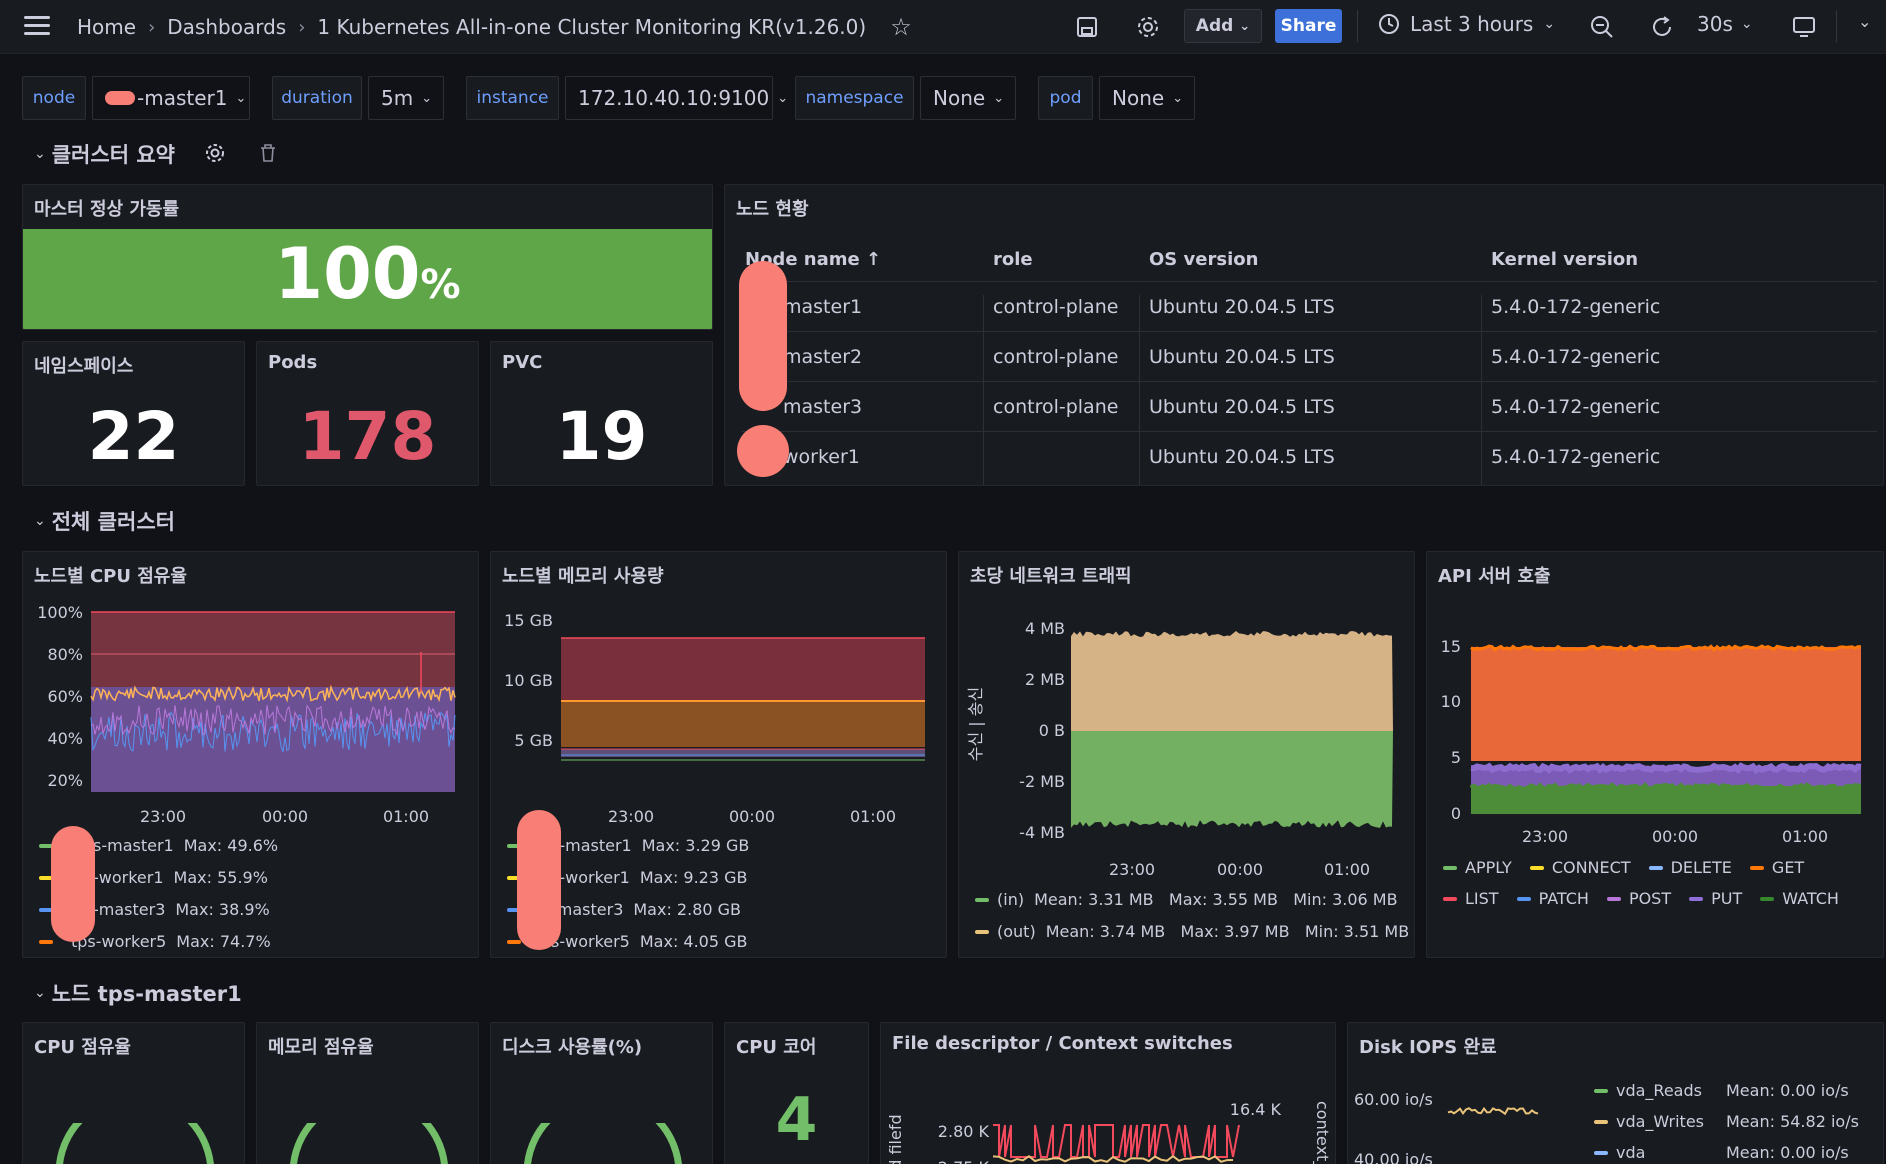  I want to click on panel-master-uptime: 마스터 정상 가동률 100%, so click(367, 257).